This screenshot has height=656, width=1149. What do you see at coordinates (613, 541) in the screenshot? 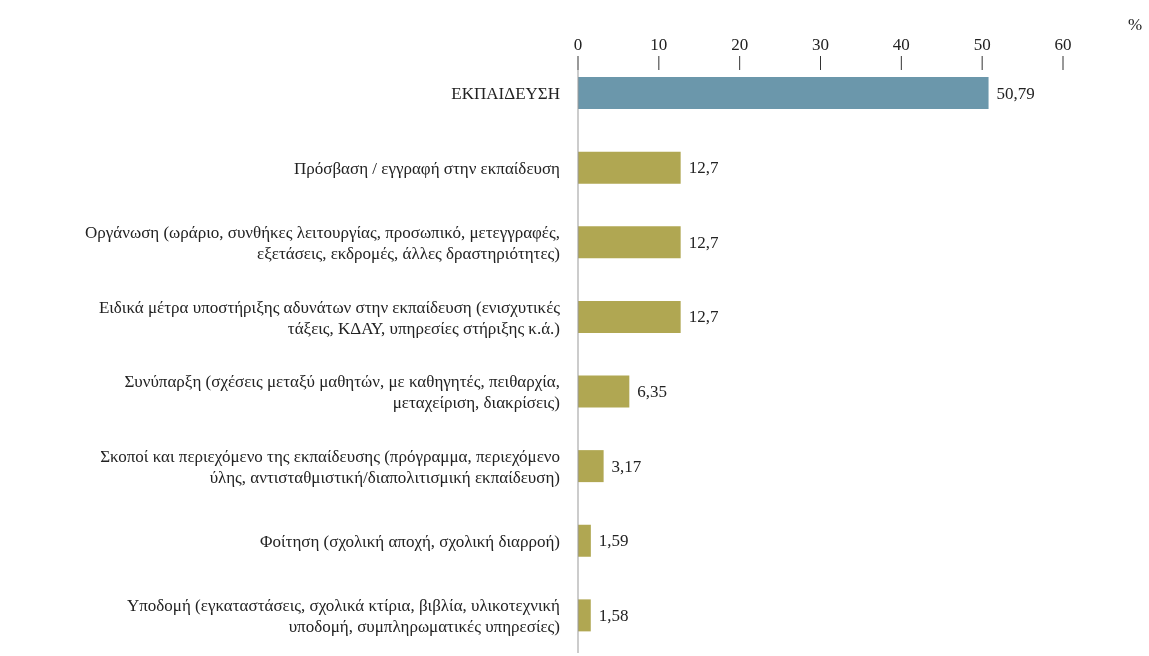
I see `data-label: 1,59` at bounding box center [613, 541].